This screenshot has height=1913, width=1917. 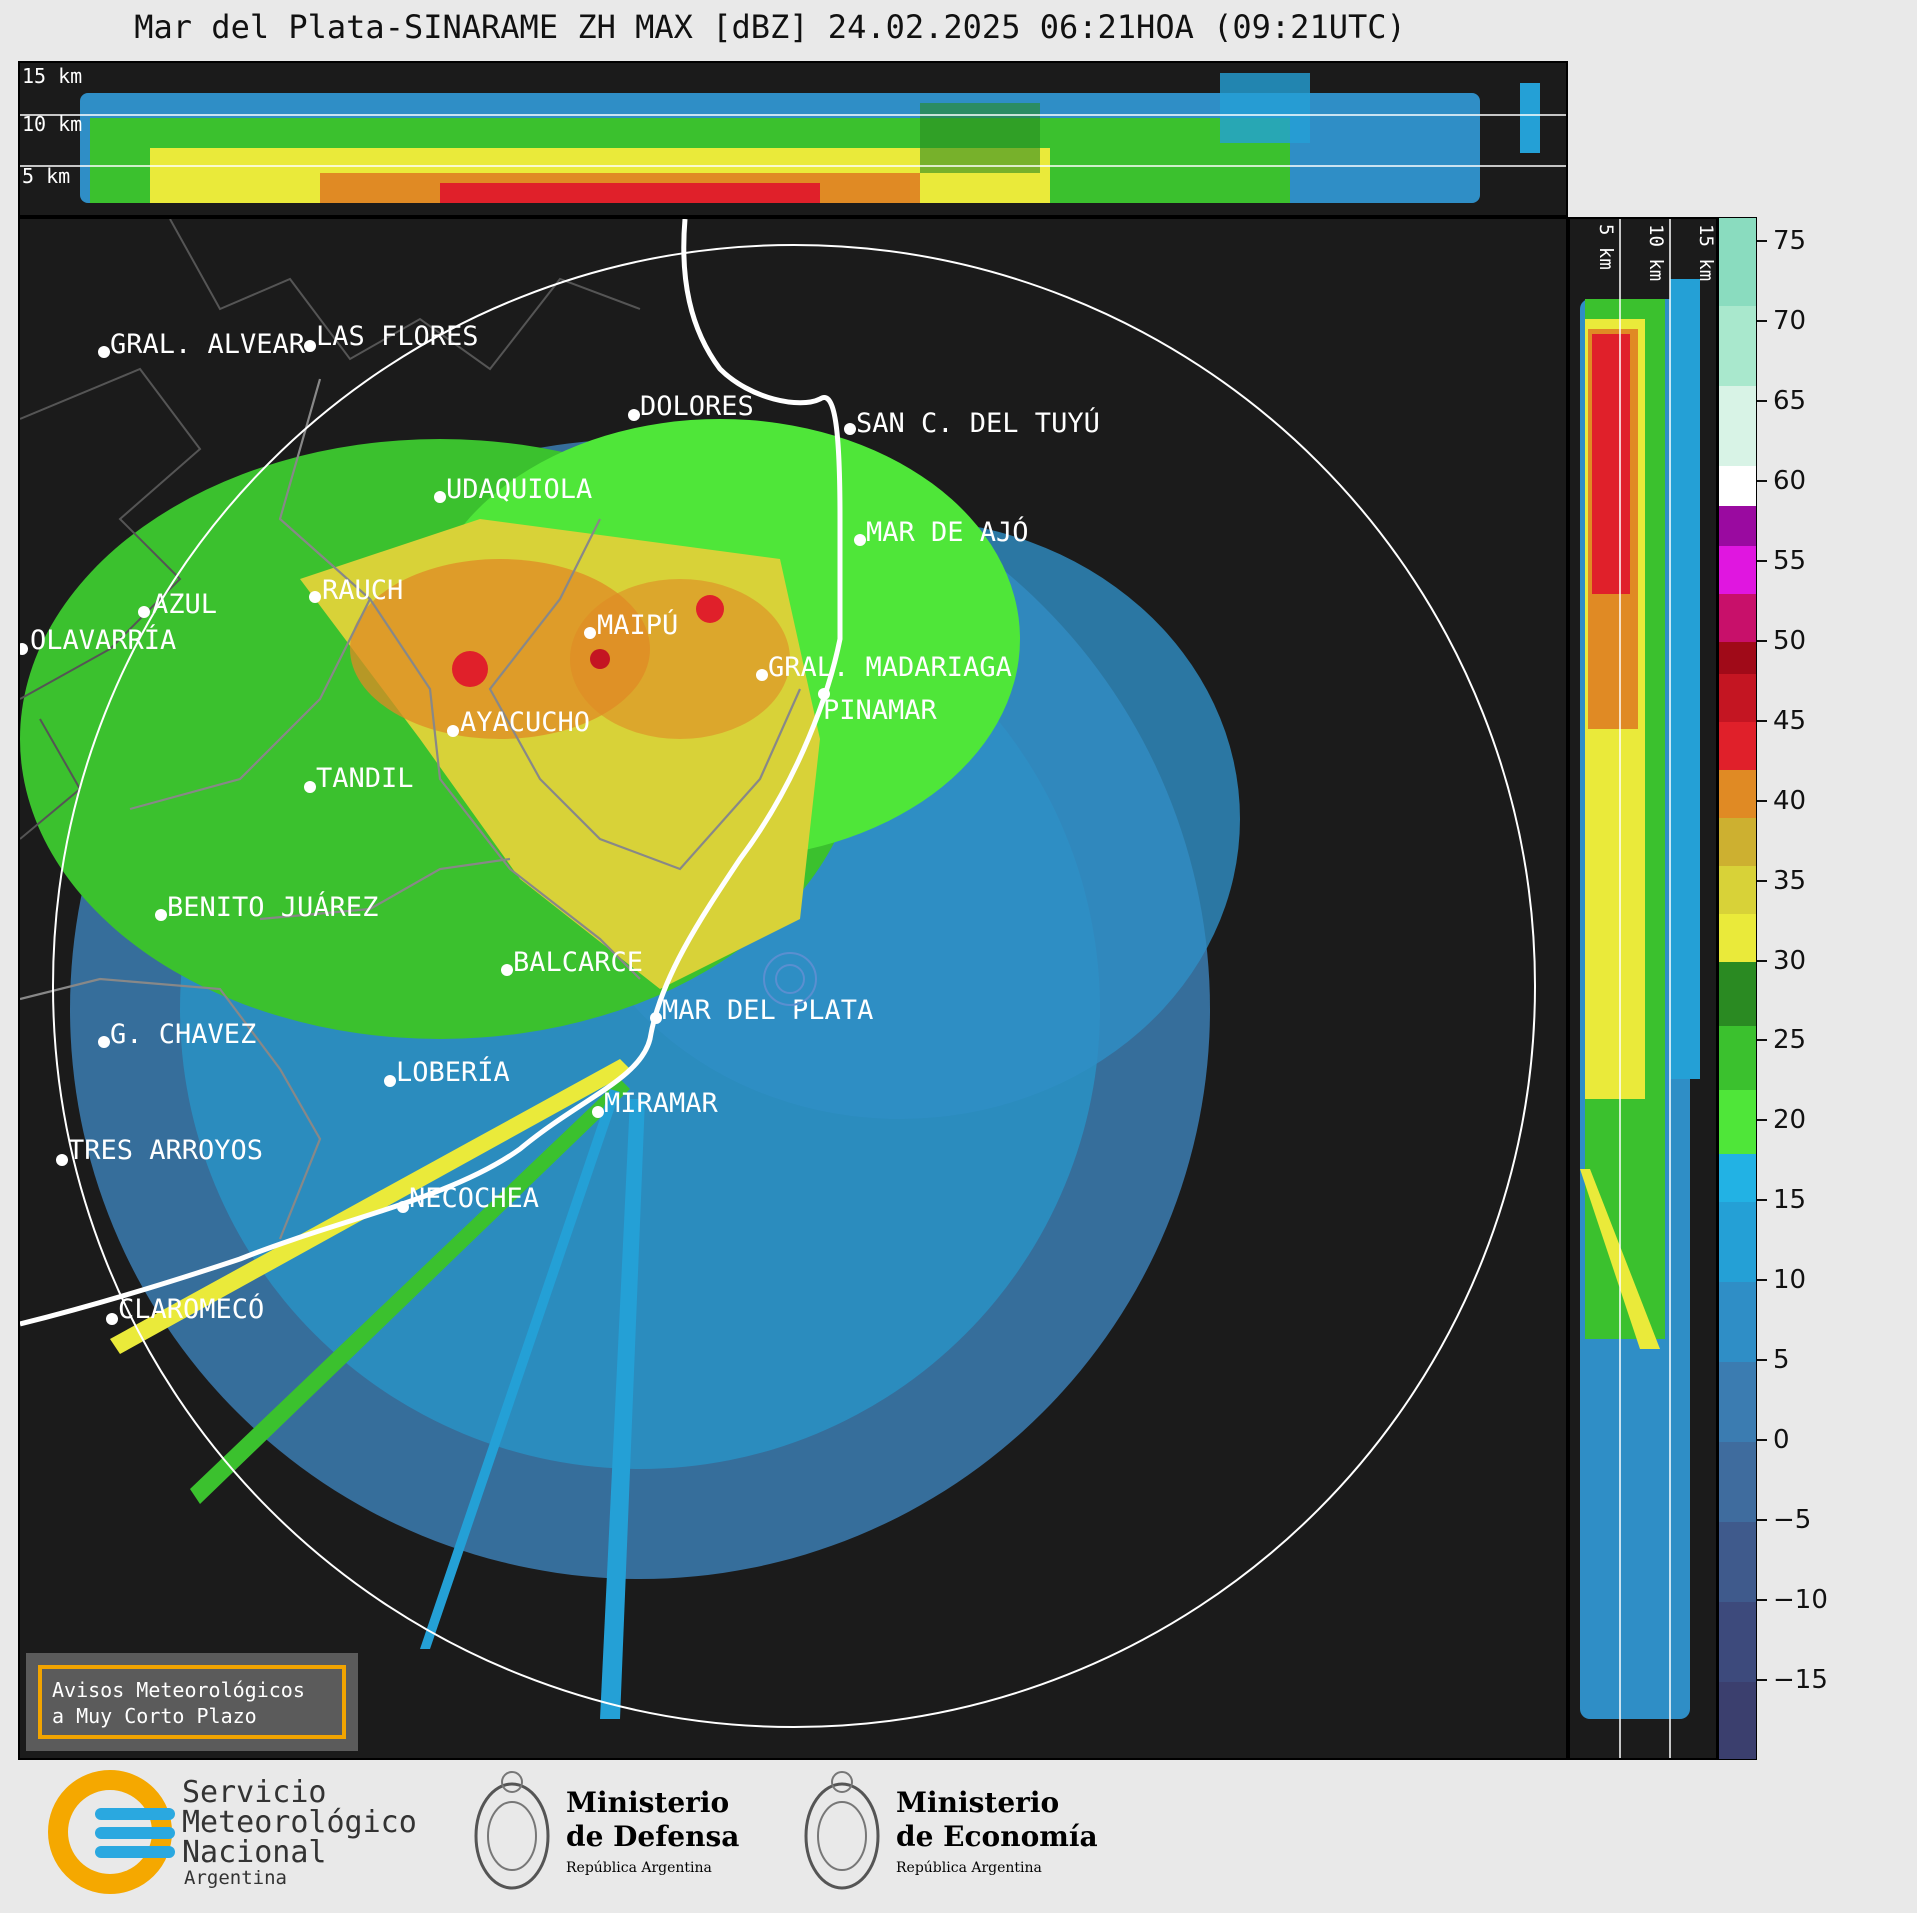 What do you see at coordinates (1781, 1440) in the screenshot?
I see `colorbar-tick-label: 0` at bounding box center [1781, 1440].